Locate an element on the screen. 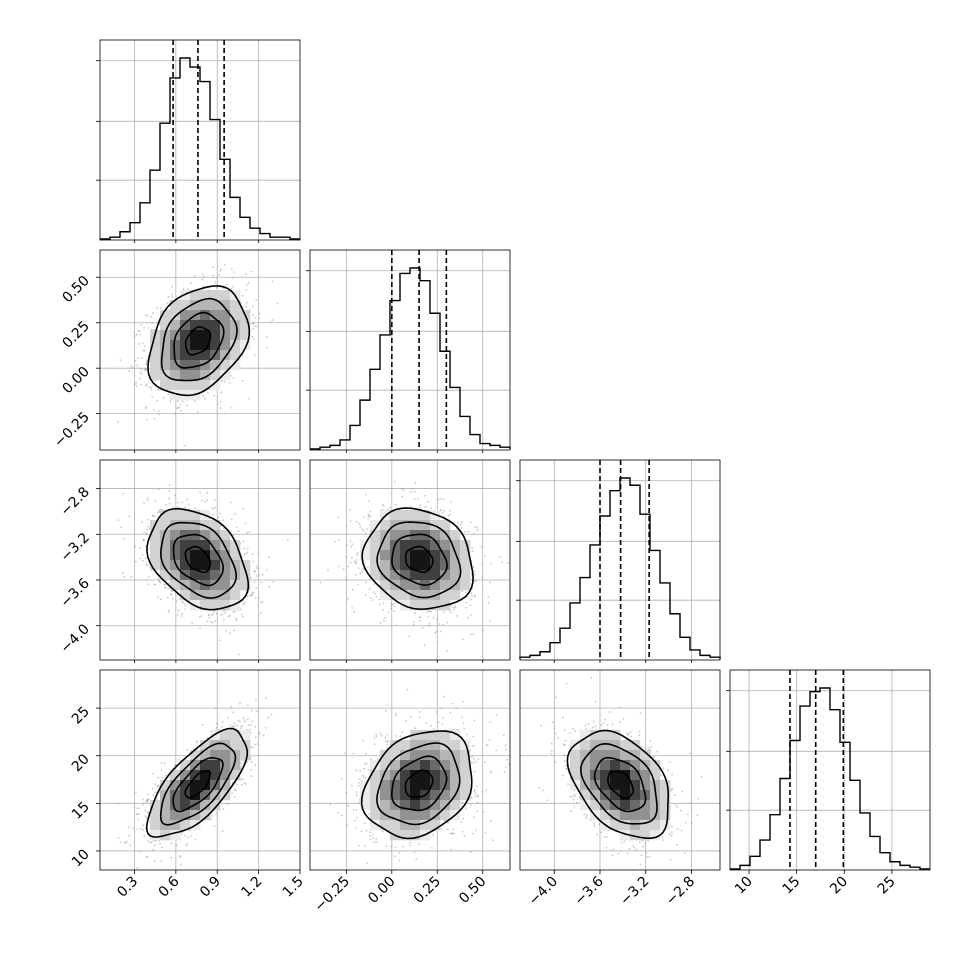 This screenshot has height=970, width=970. x-tick-label: −3.2 is located at coordinates (634, 891).